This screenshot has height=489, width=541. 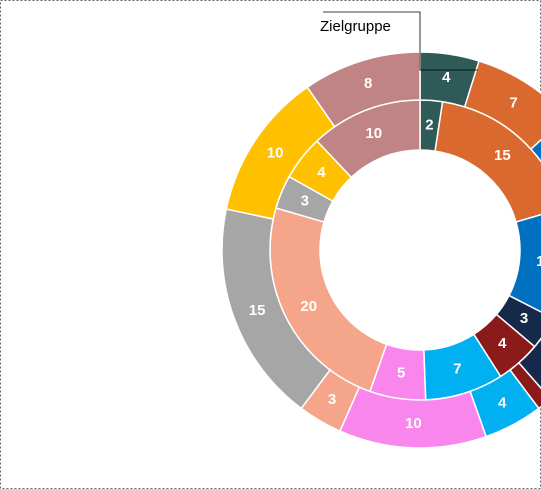 I want to click on segment-label: 8, so click(x=368, y=83).